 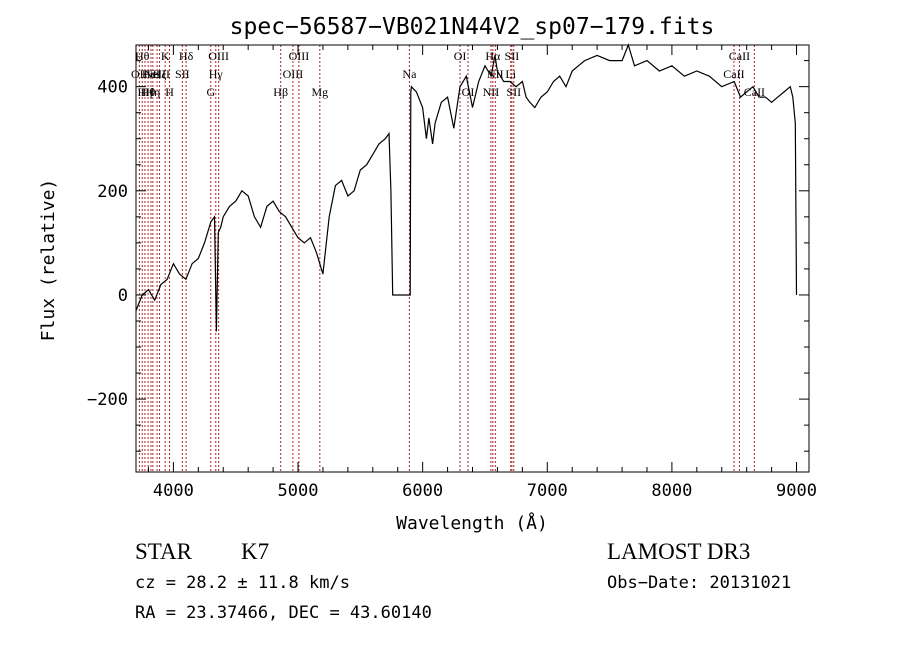 I want to click on line-marker-label-1: Hθ, so click(x=142, y=56).